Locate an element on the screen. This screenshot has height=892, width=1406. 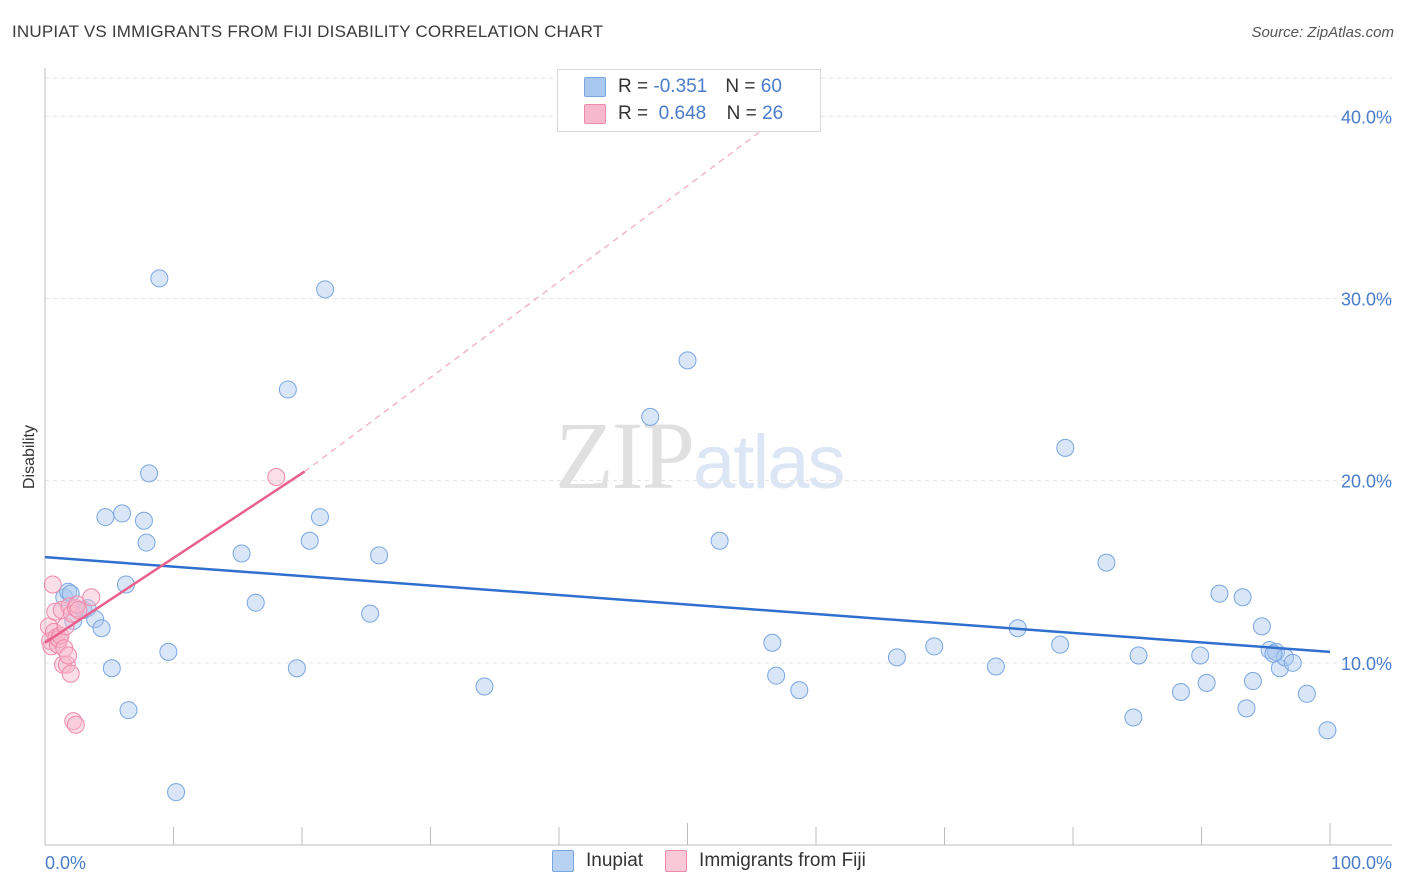
y-tick-label: 40.0% is located at coordinates (1366, 117).